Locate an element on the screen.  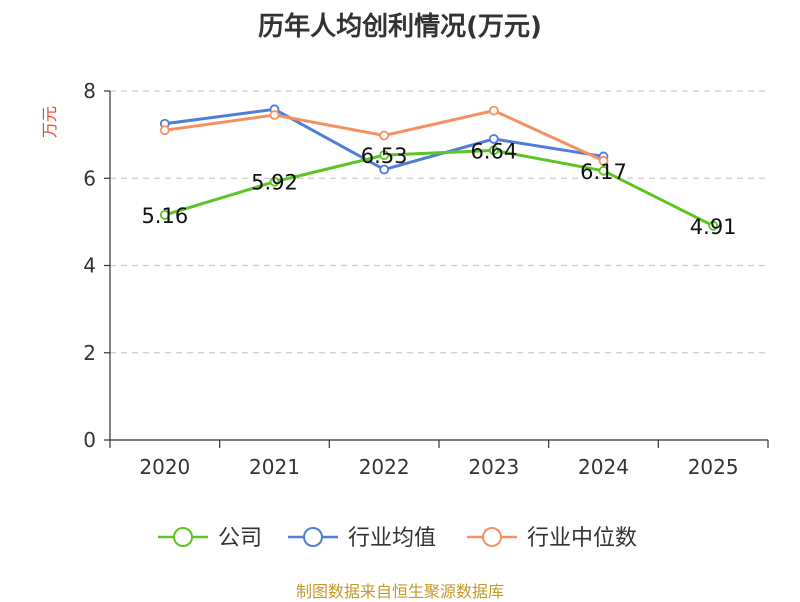
data-label: 4.91 is located at coordinates (713, 227).